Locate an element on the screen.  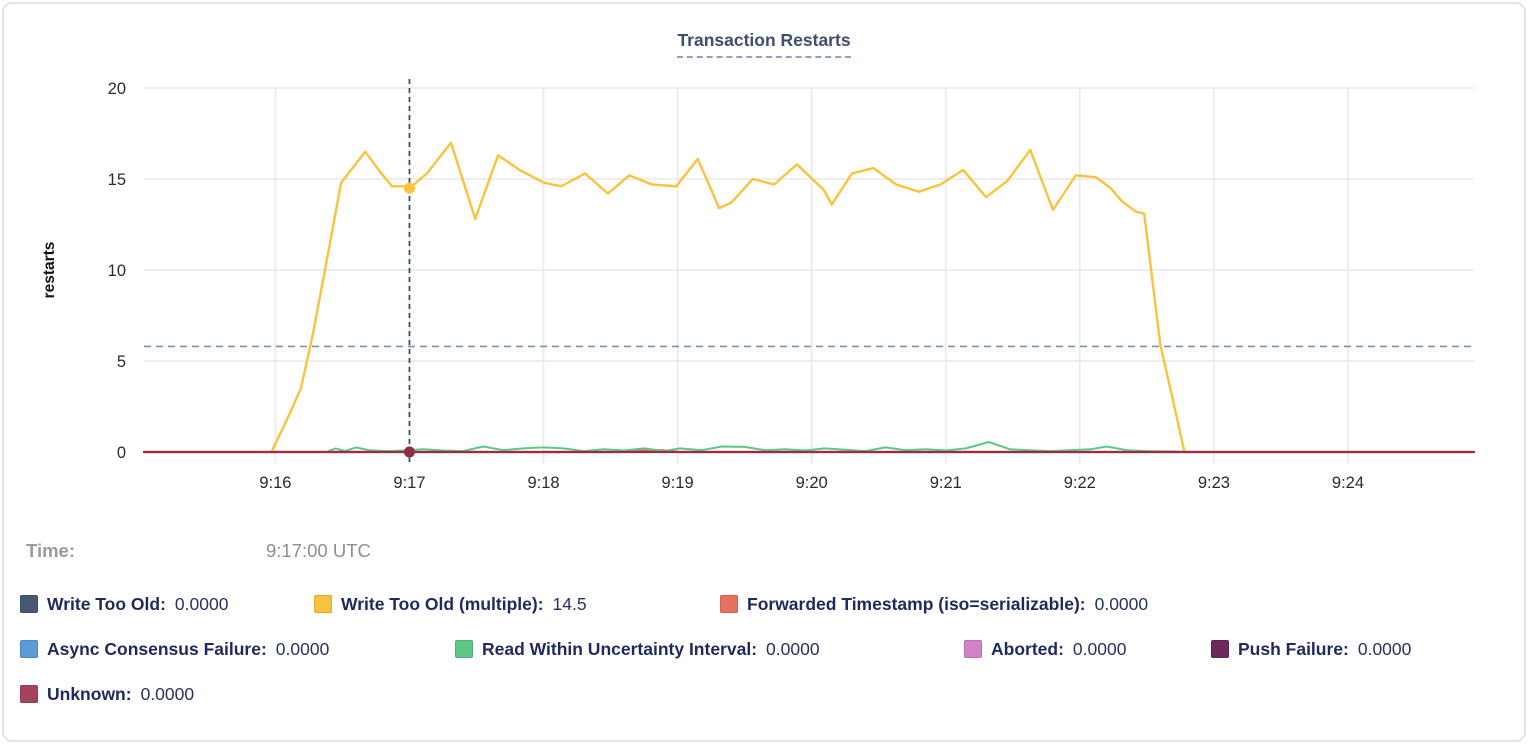
svg-text: 9:22 is located at coordinates (1080, 483).